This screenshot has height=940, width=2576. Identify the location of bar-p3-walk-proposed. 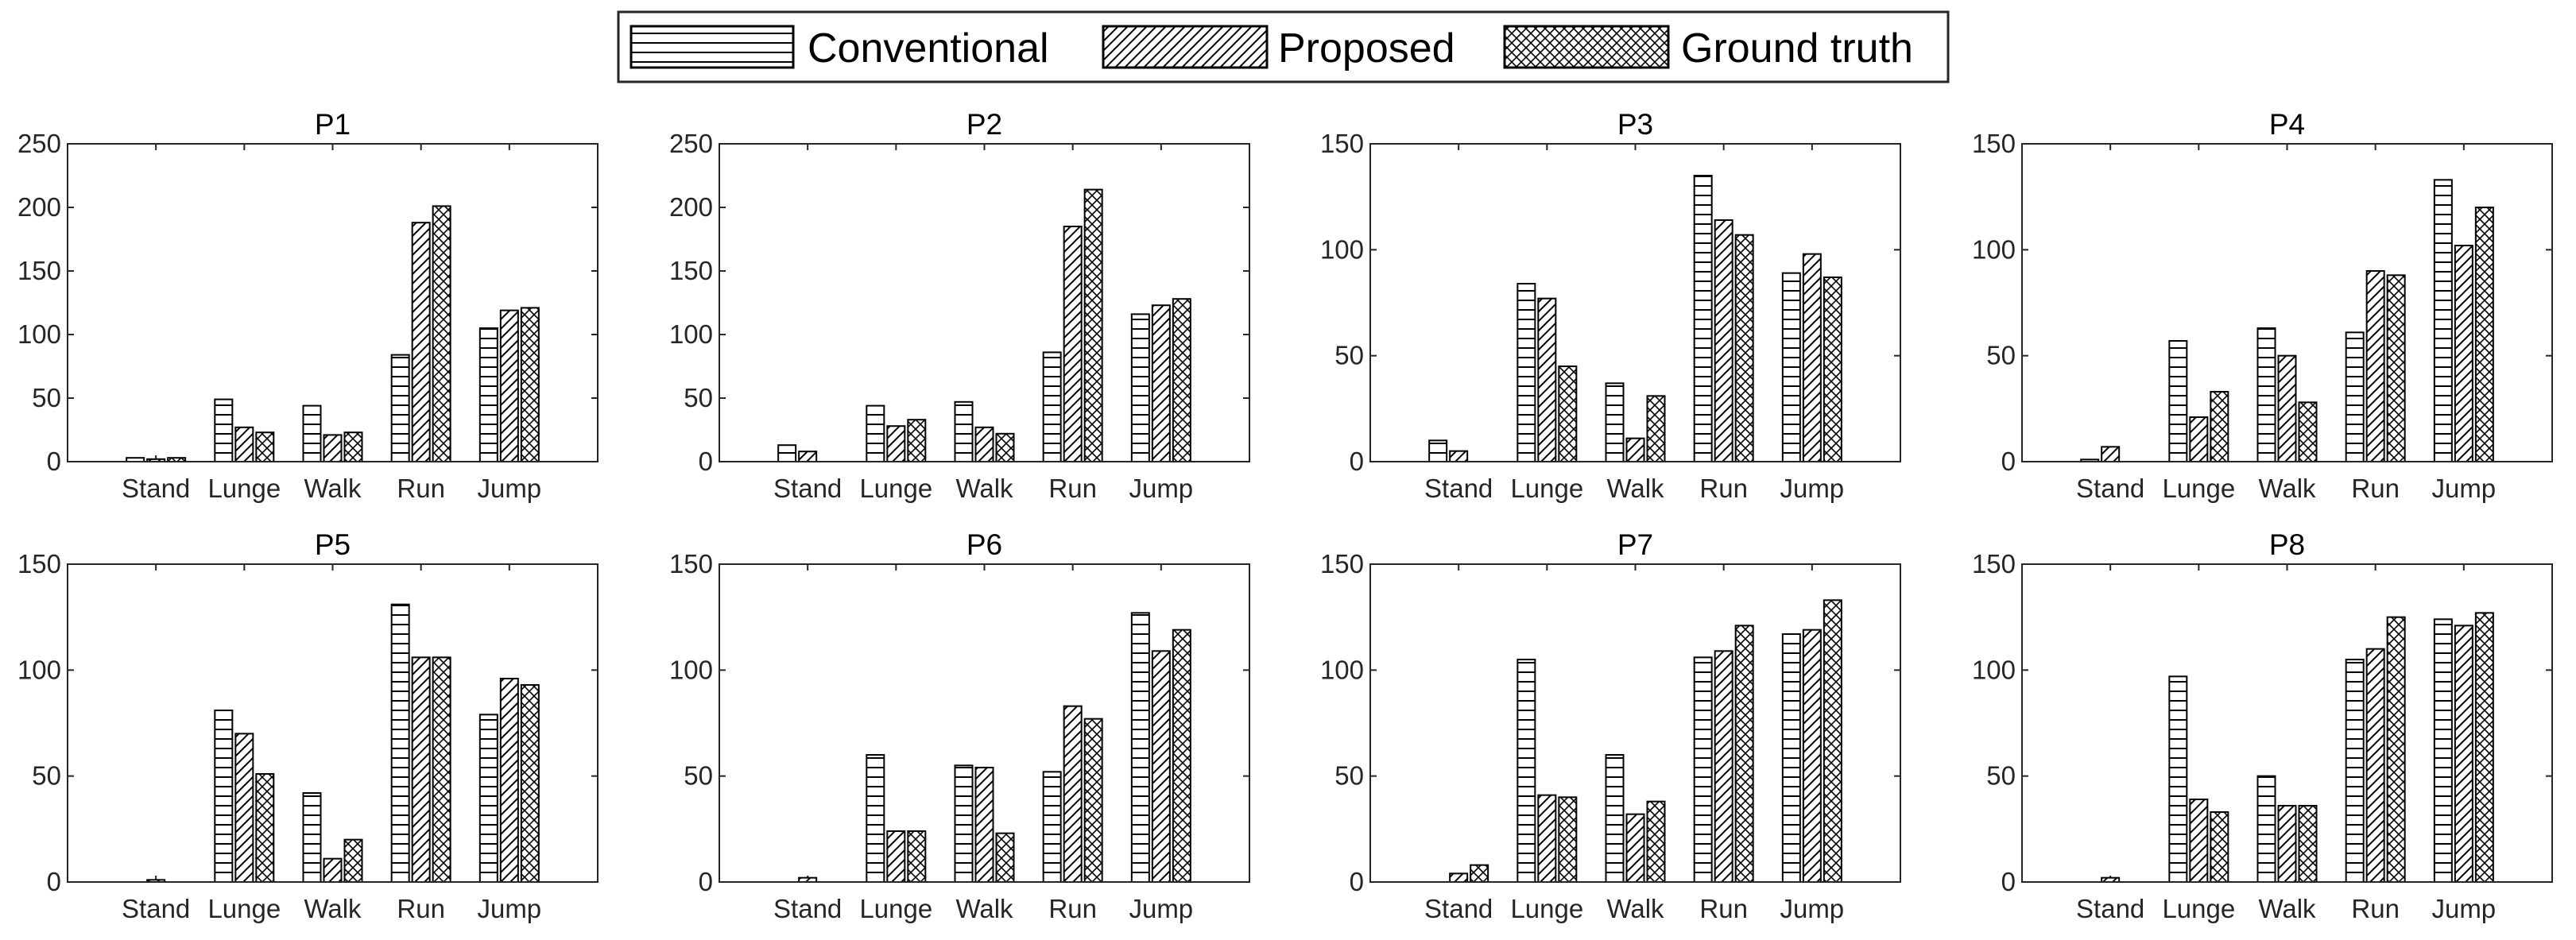
(1635, 450).